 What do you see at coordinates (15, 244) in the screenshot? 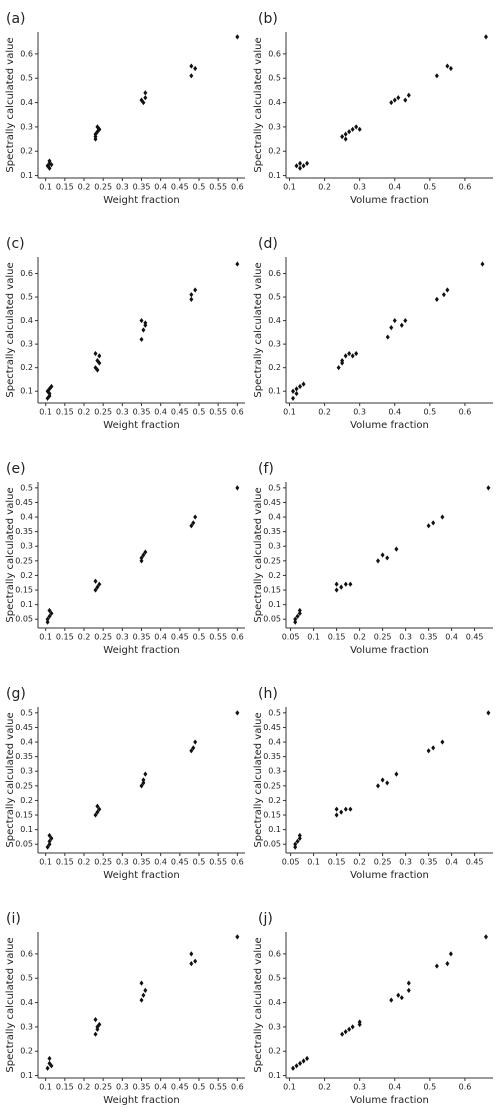
I see `panel-title: (c)` at bounding box center [15, 244].